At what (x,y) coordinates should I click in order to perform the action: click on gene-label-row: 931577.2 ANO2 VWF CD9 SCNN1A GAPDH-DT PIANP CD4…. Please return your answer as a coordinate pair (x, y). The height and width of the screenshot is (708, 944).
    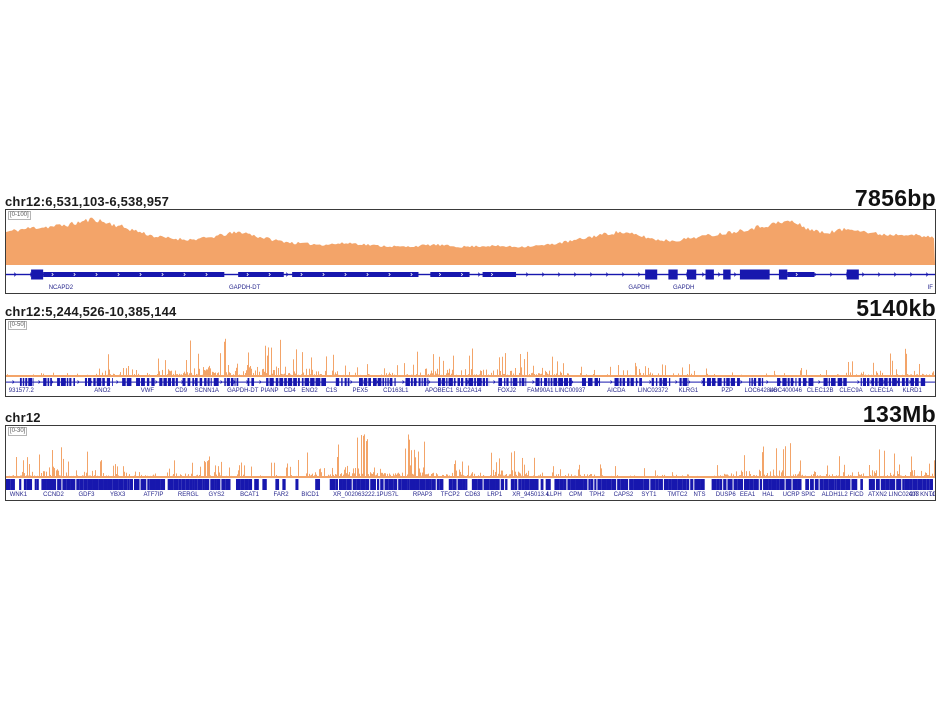
    Looking at the image, I should click on (470, 391).